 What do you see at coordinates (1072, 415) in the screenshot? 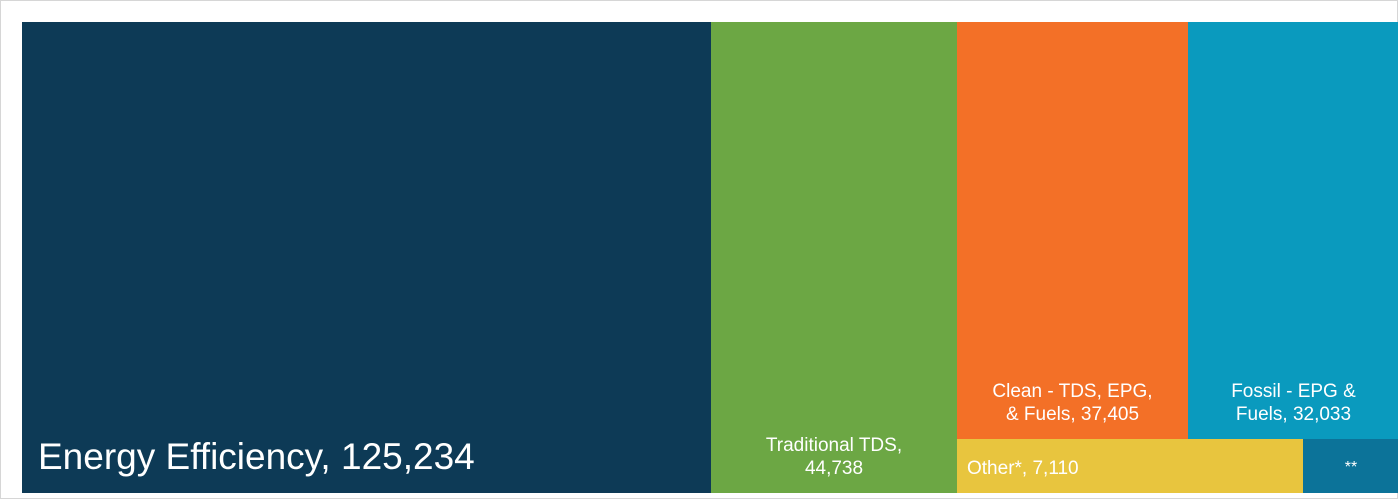
I see `label-clean-line2: & Fuels, 37,405` at bounding box center [1072, 415].